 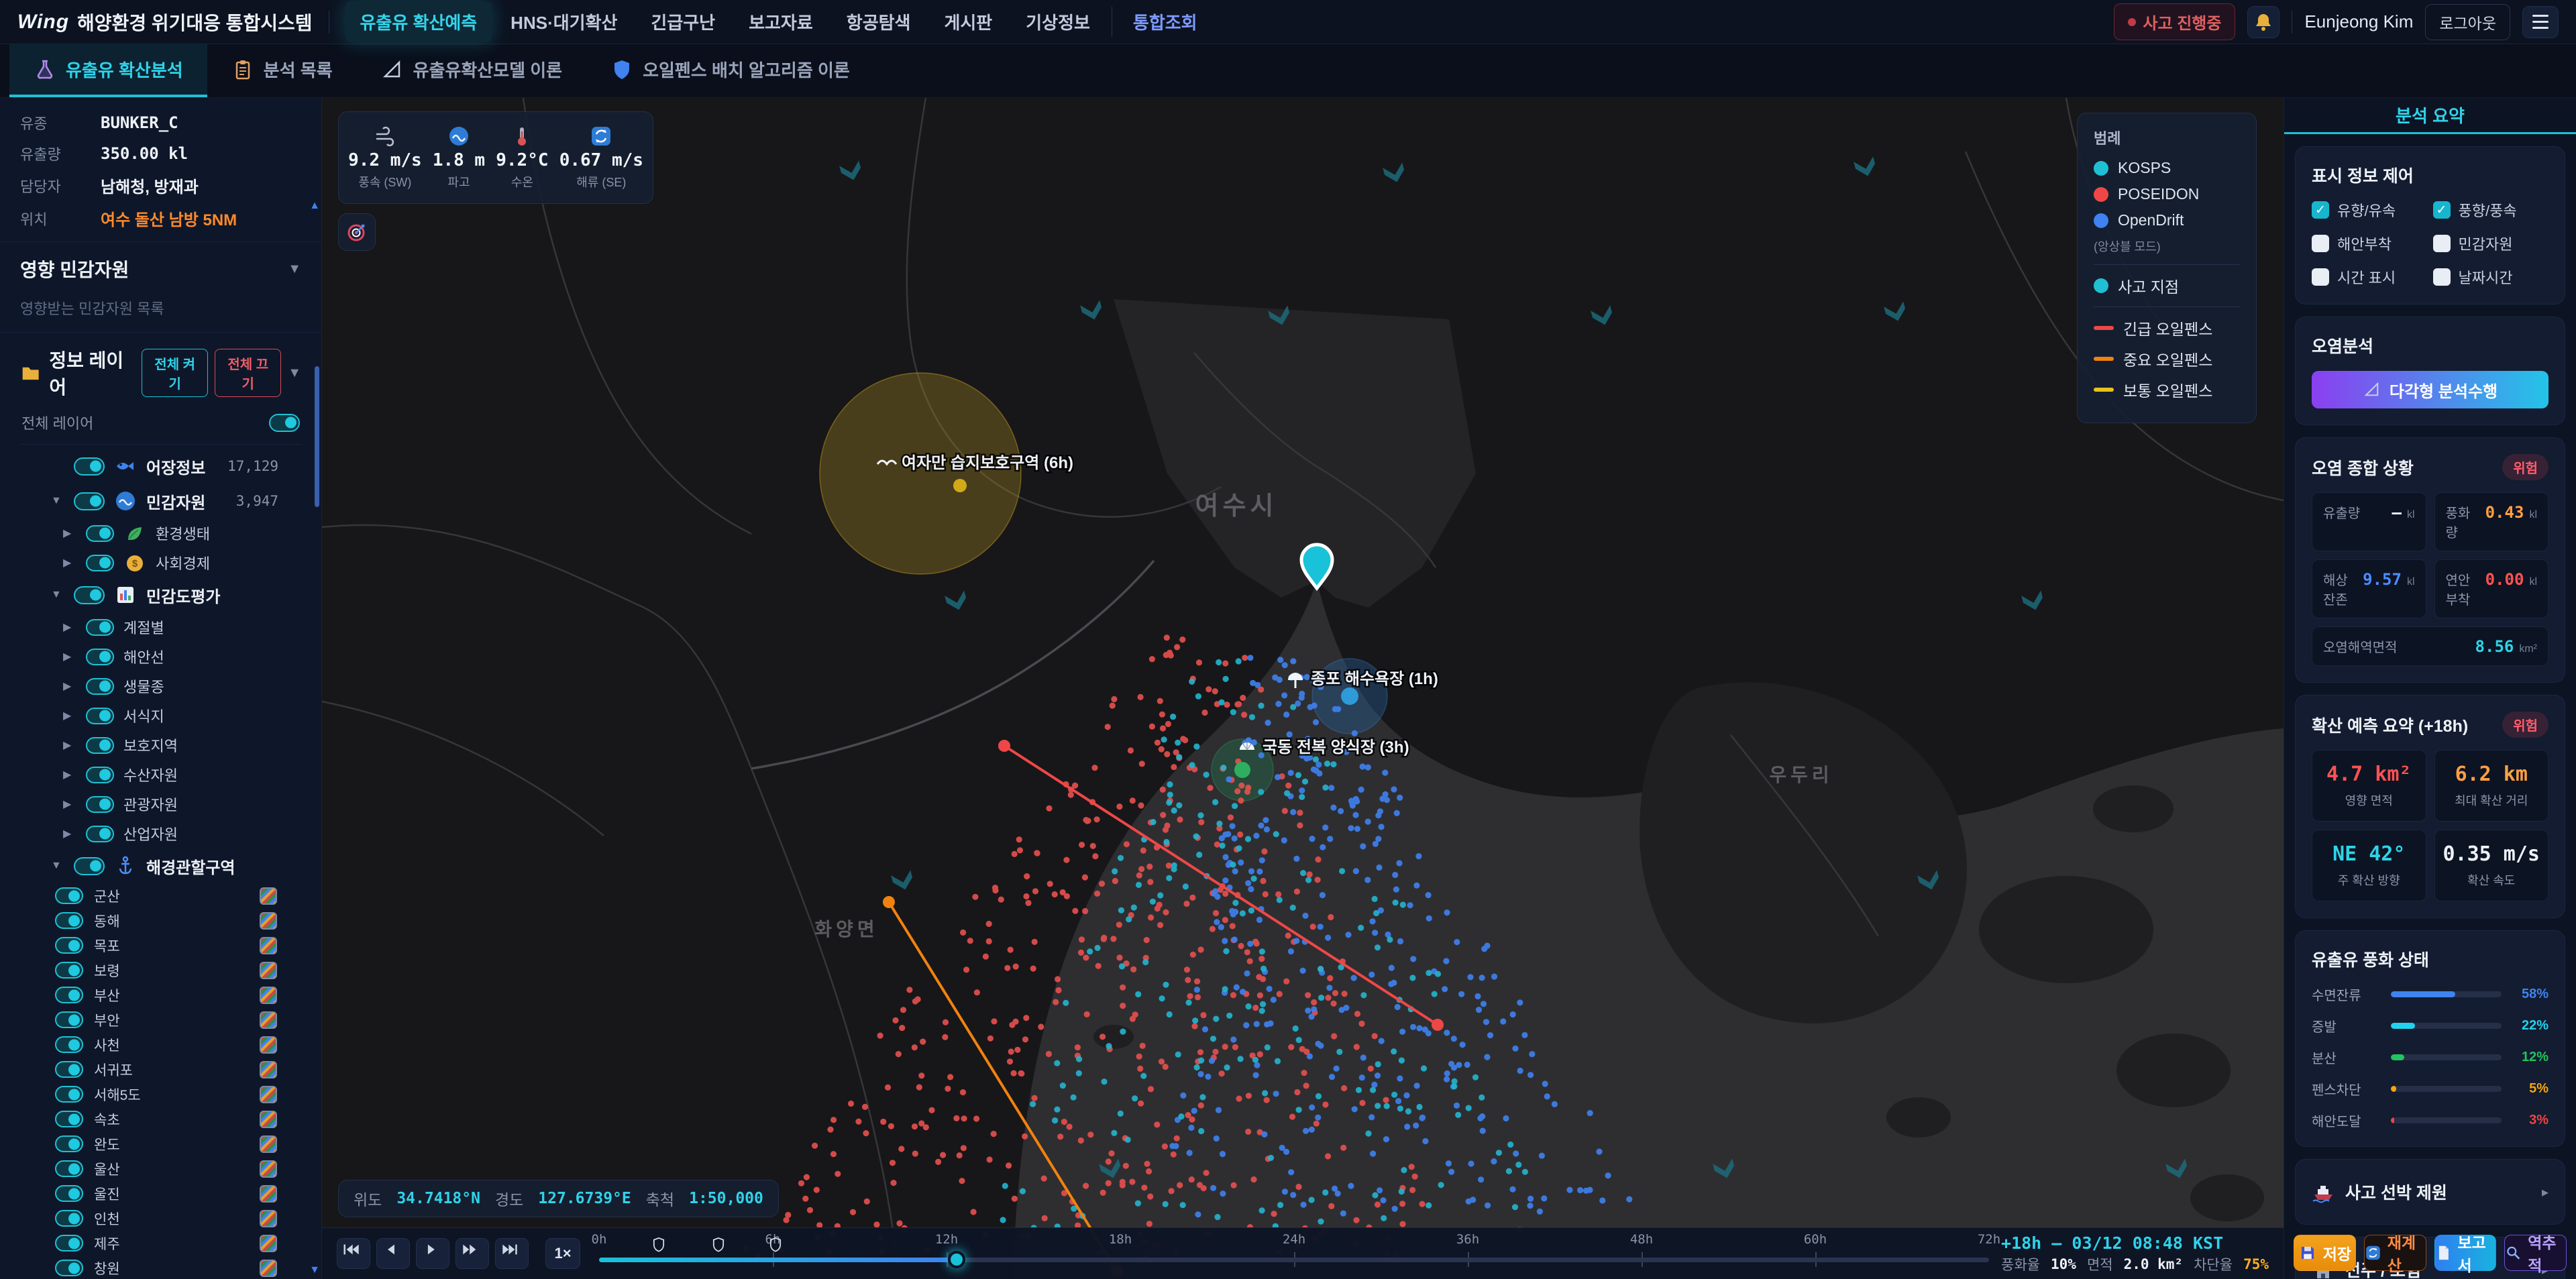 What do you see at coordinates (1161, 21) in the screenshot?
I see `nav-integrated-search: 통합조회` at bounding box center [1161, 21].